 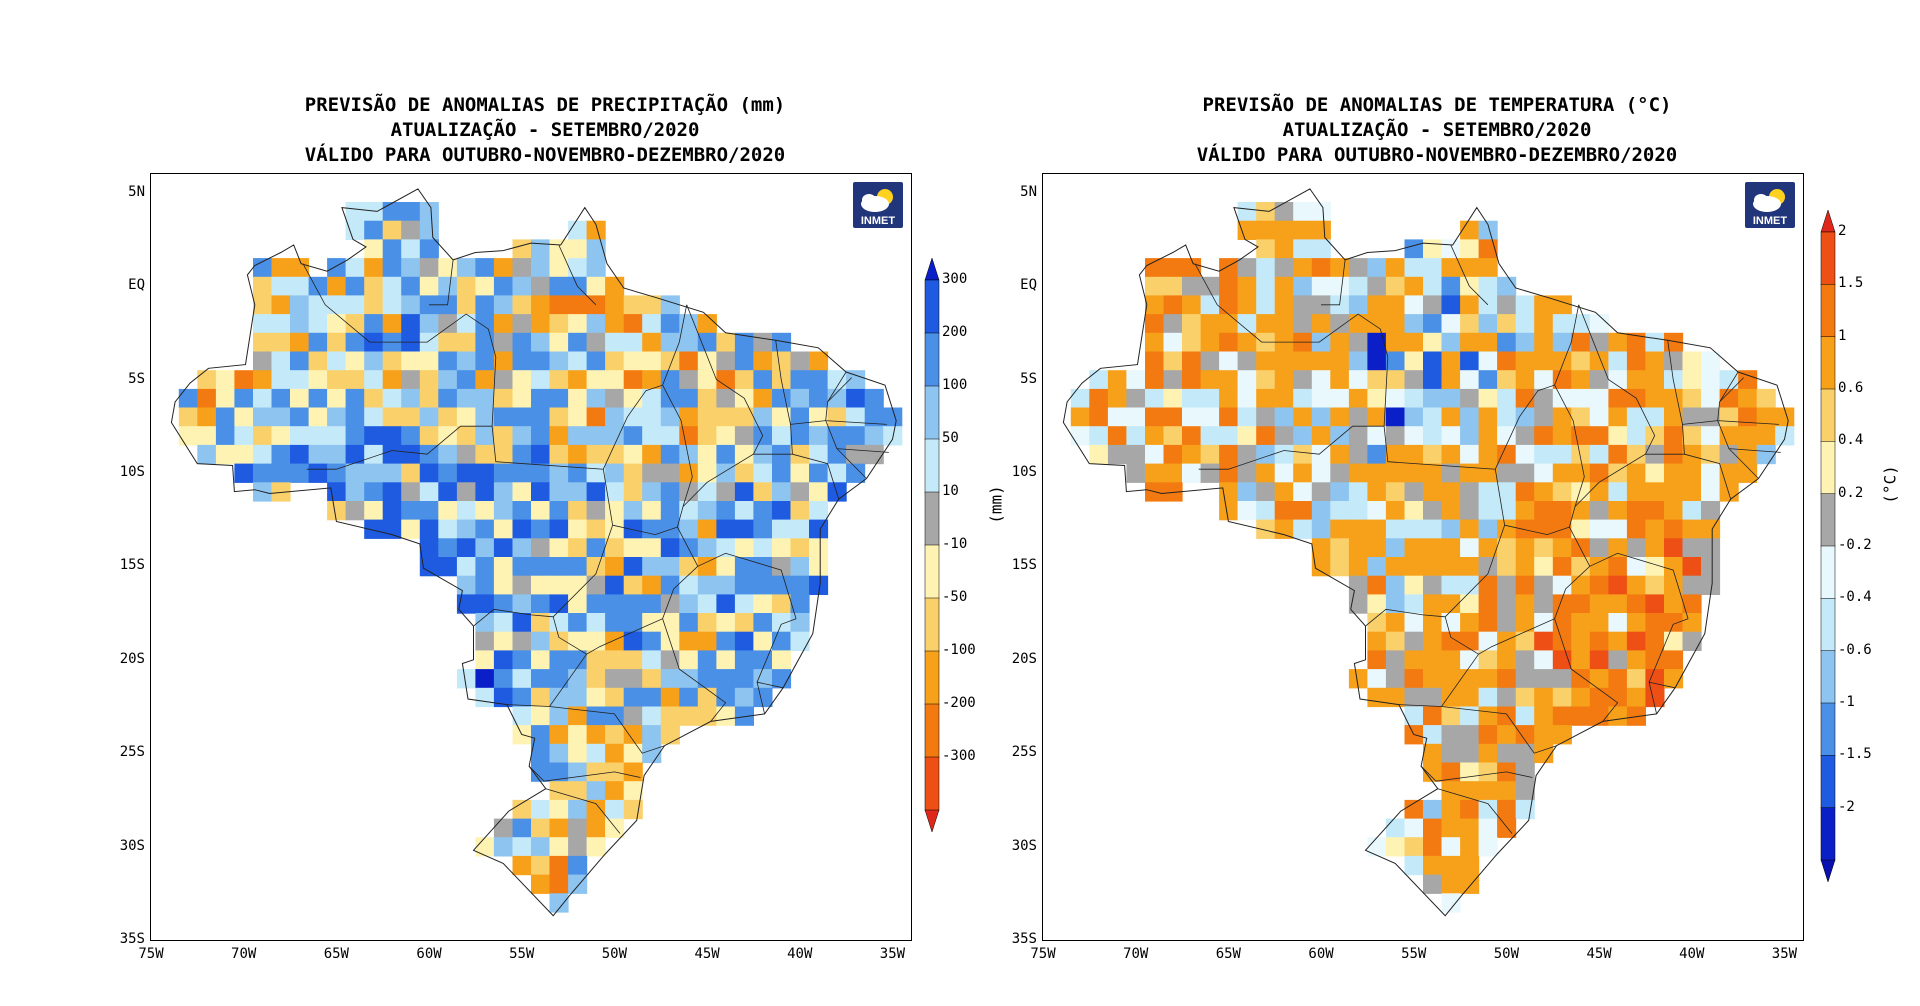 I want to click on colorbar-level-label: 200, so click(x=955, y=332).